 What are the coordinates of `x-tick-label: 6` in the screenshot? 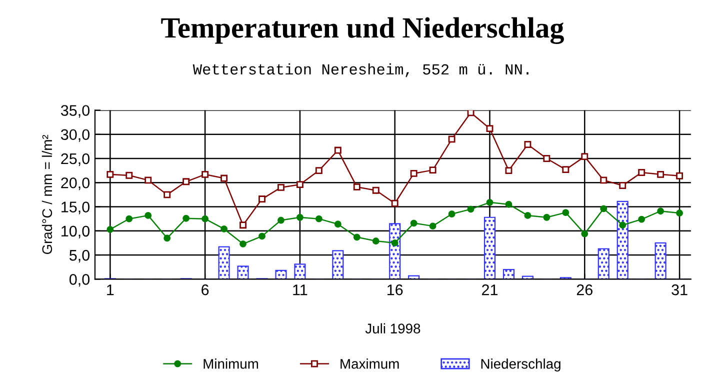 It's located at (205, 290).